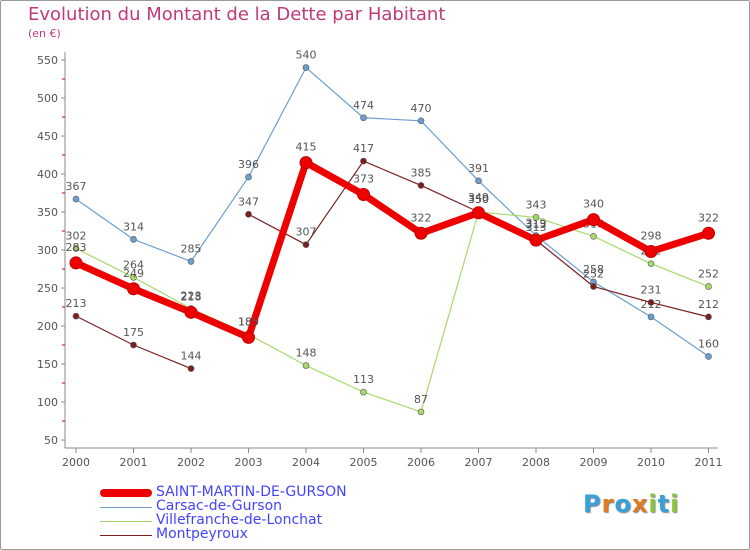 The height and width of the screenshot is (550, 750). Describe the element at coordinates (51, 440) in the screenshot. I see `y-tick-label: 50` at that location.